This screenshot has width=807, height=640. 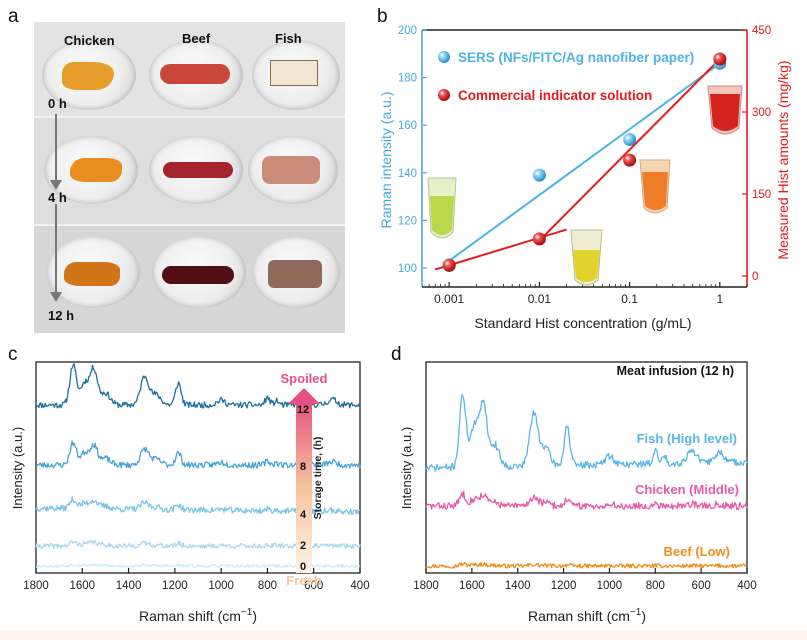 What do you see at coordinates (198, 615) in the screenshot?
I see `c-x-axis-label: Raman shift (cm−1)` at bounding box center [198, 615].